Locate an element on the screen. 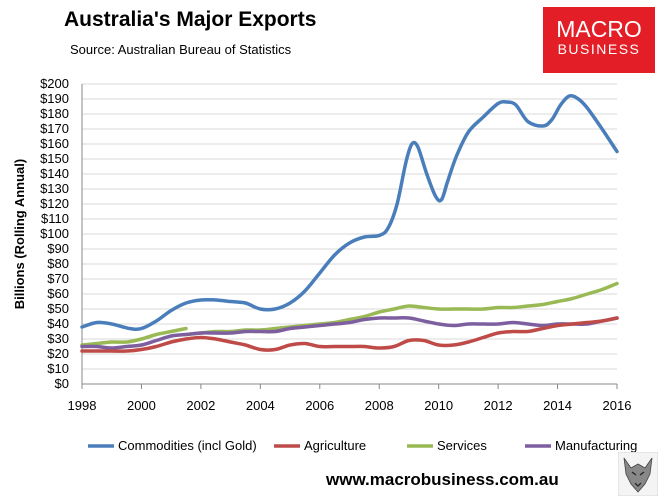 The width and height of the screenshot is (668, 504). x-tick-label: 2014 is located at coordinates (557, 405).